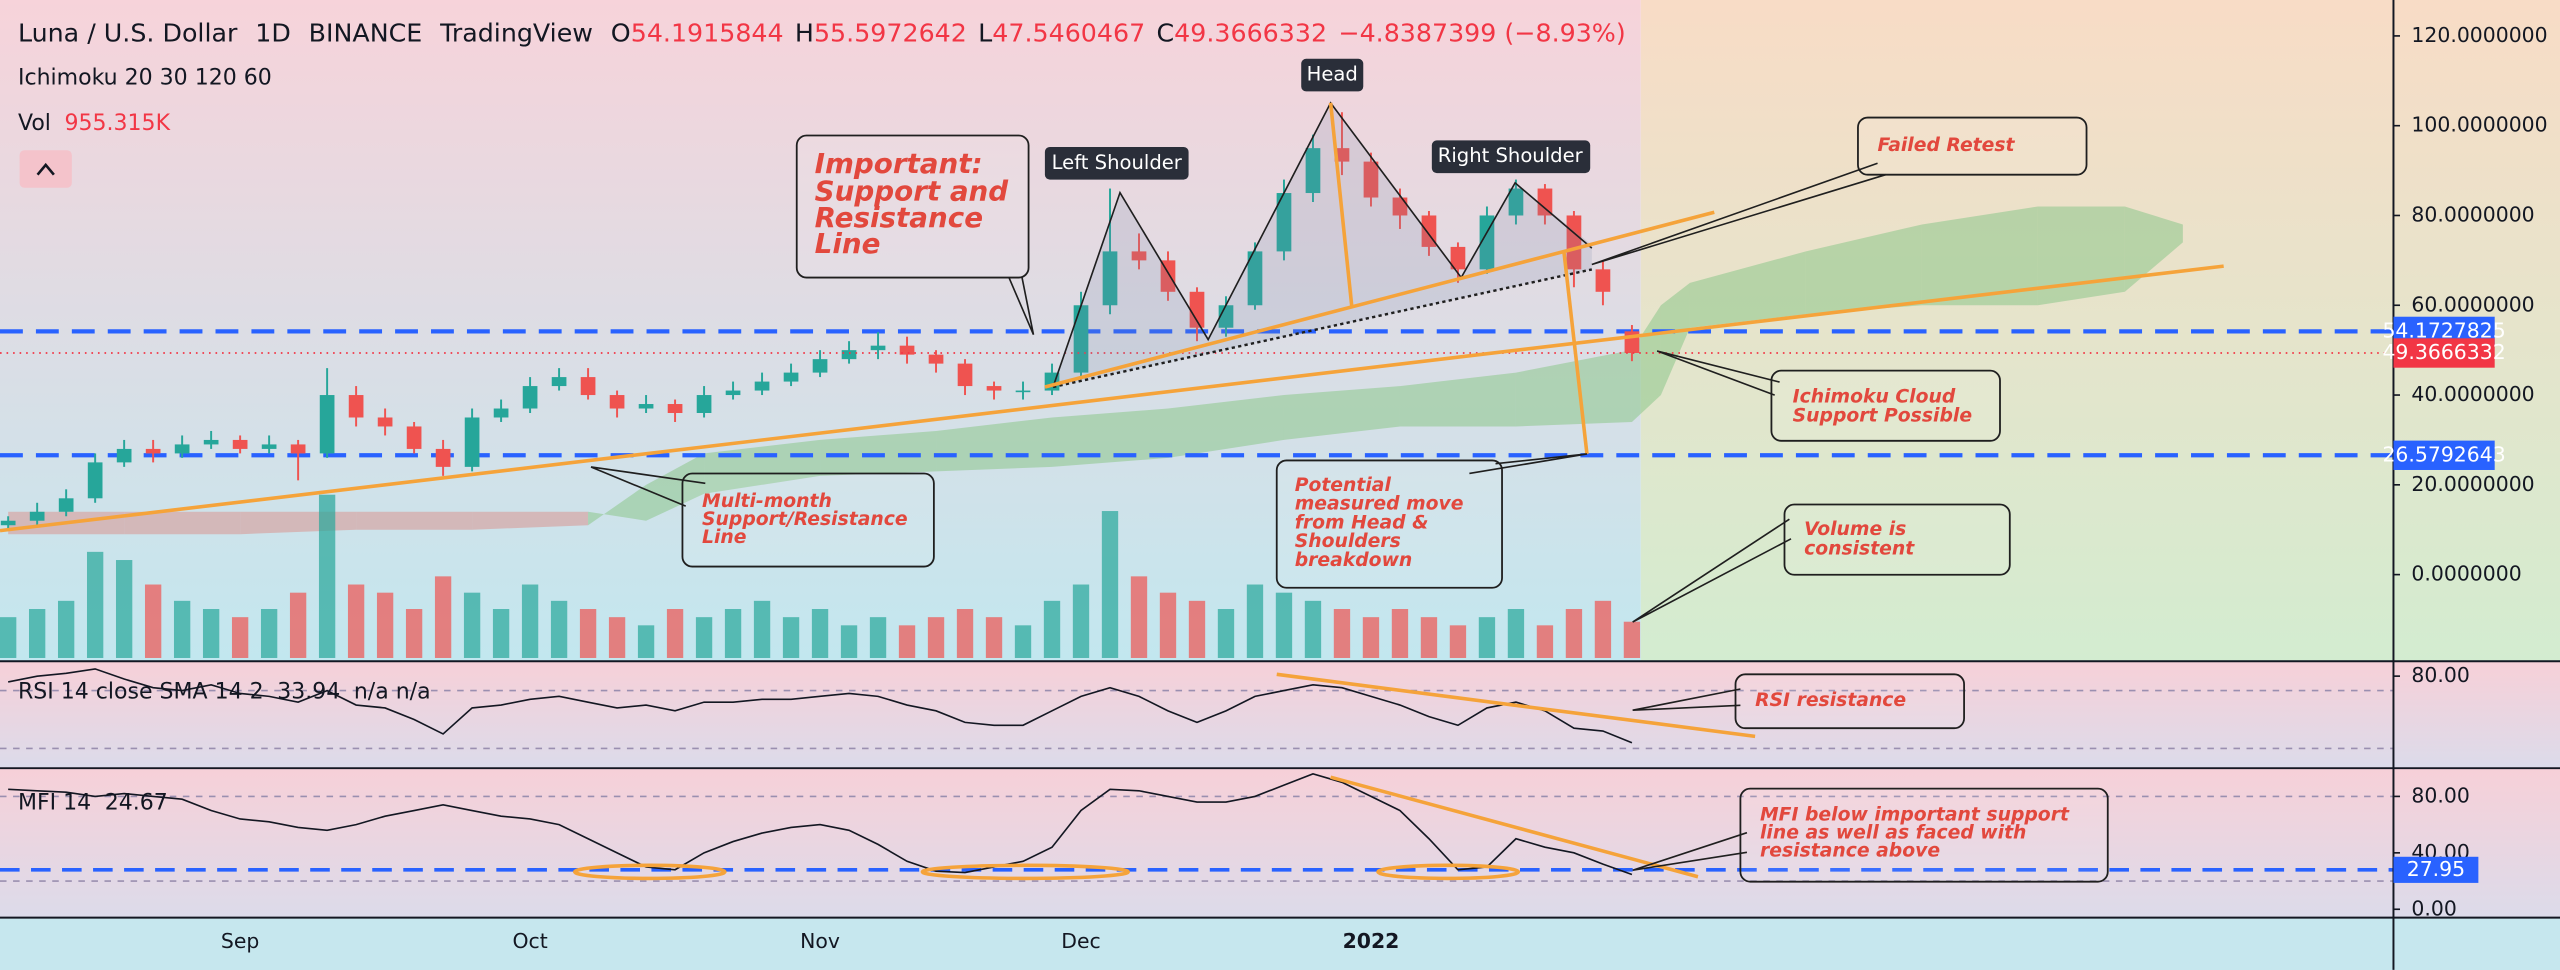 The image size is (2560, 970). I want to click on x-tick-label: Sep, so click(240, 941).